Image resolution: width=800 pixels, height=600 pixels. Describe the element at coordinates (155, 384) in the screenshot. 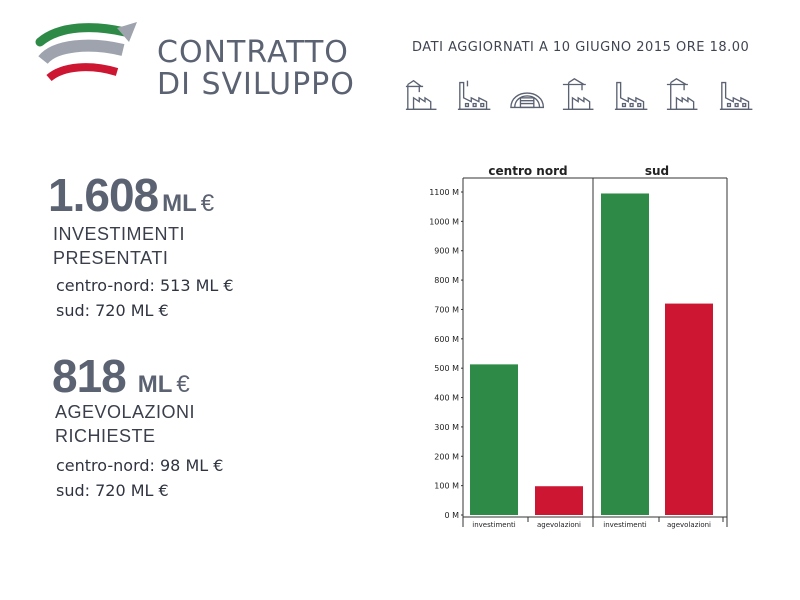

I see `agevolazioni-unit: ML` at that location.